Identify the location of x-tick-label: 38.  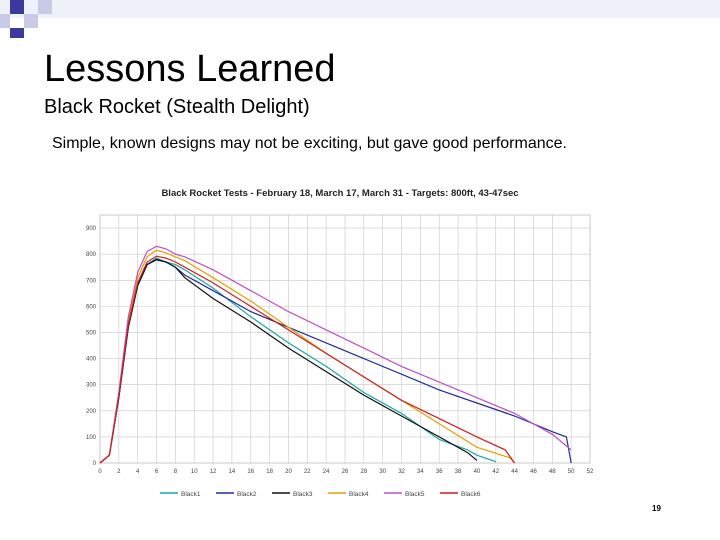
(458, 472).